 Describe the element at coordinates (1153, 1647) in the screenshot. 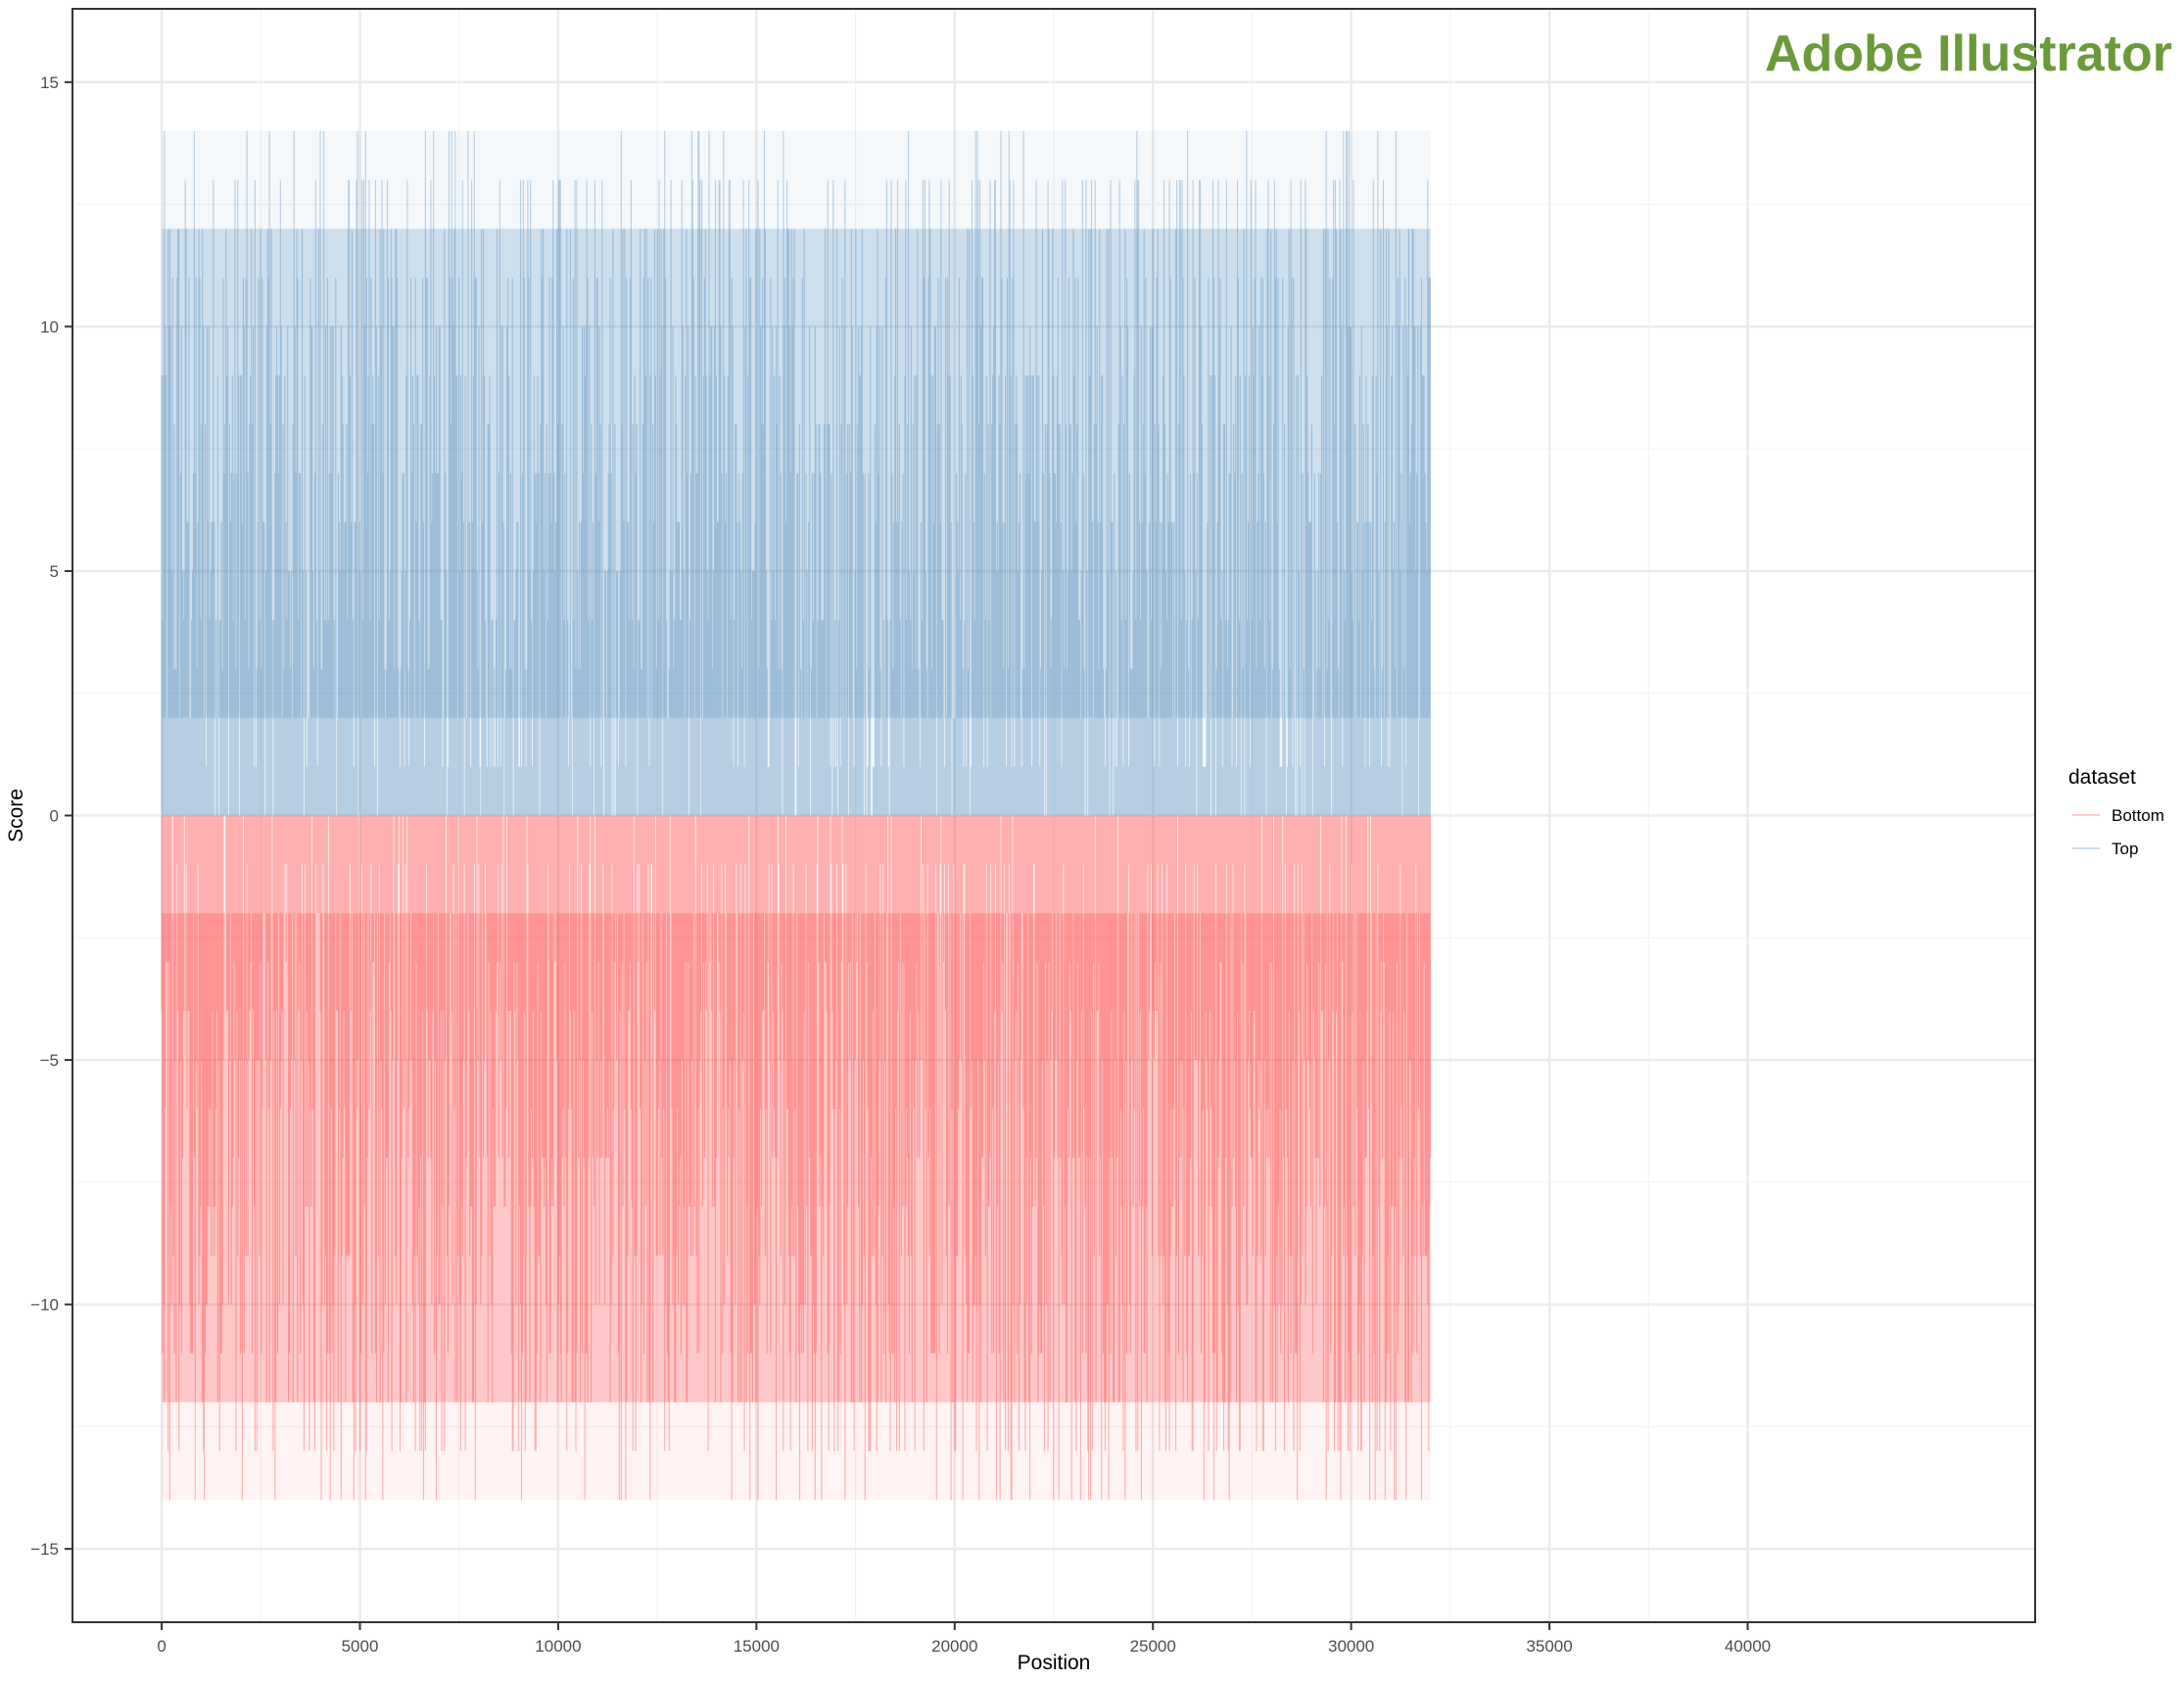

I see `x-tick-label: 25000` at that location.